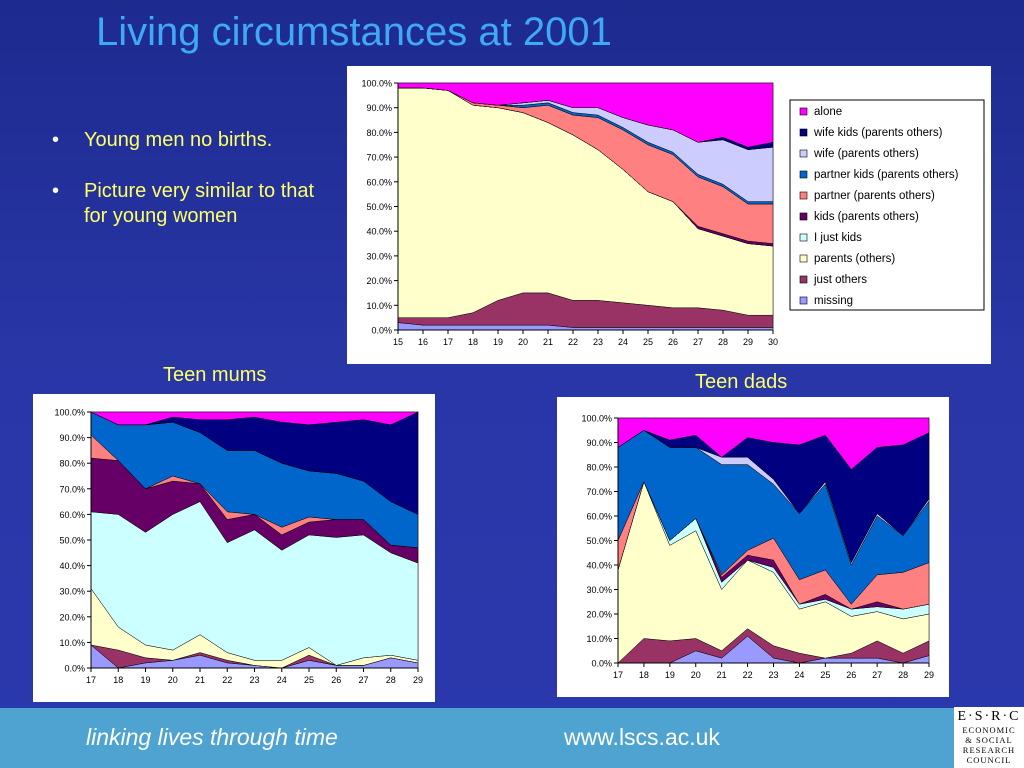  I want to click on teen-mums-caption: Teen mums, so click(215, 375).